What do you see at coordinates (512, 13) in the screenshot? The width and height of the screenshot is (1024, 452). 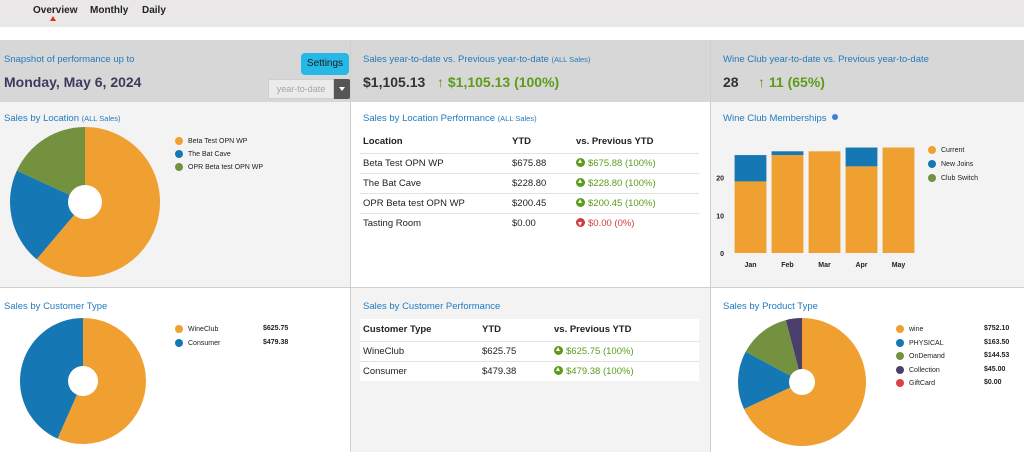 I see `top-nav: Overview Monthly Daily` at bounding box center [512, 13].